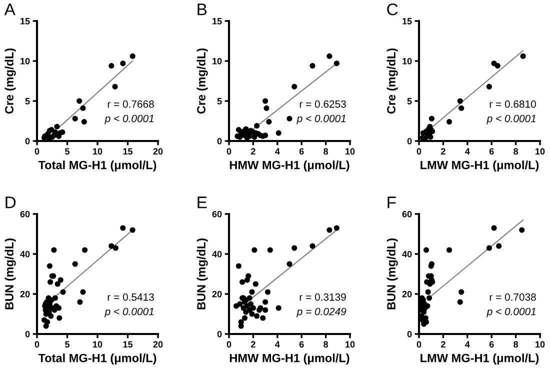  Describe the element at coordinates (131, 104) in the screenshot. I see `annotation: r = 0.7668` at that location.